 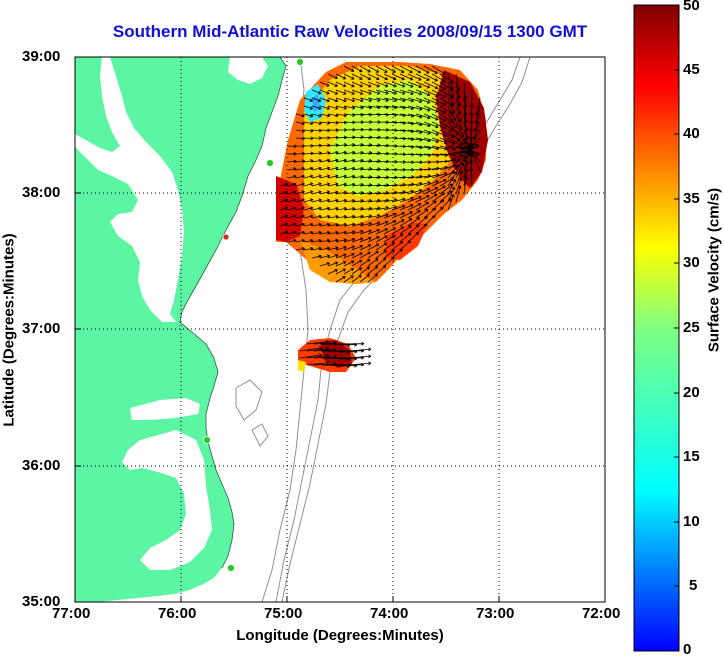 I want to click on x-tick-label: 75:00, so click(x=283, y=613).